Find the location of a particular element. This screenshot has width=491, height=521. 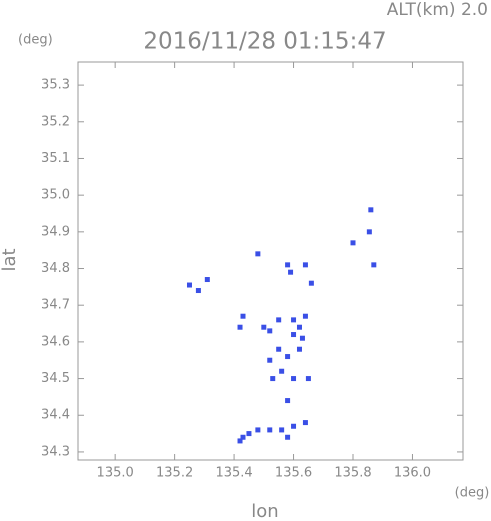

x-axis-label: lon is located at coordinates (264, 511).